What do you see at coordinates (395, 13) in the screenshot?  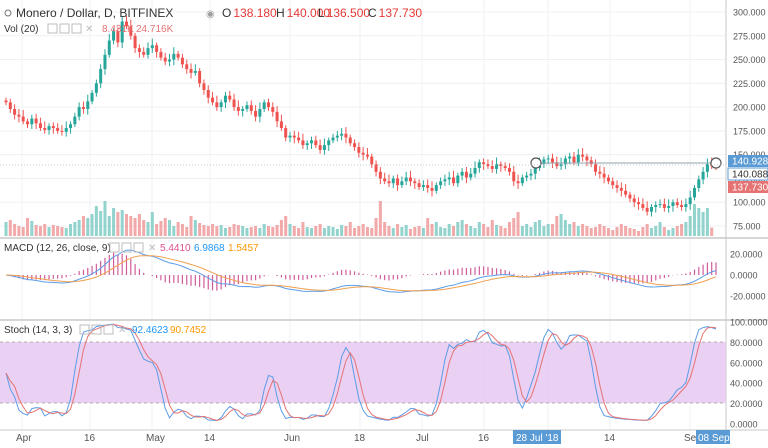 I see `ohlc-close: C 137.730` at bounding box center [395, 13].